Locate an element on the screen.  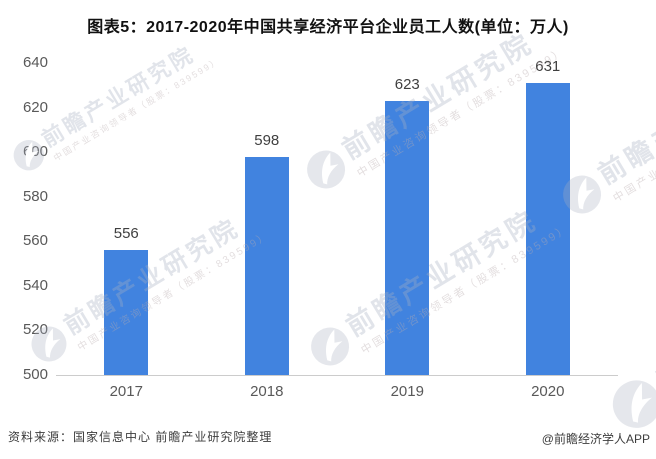
y-axis-tick-label: 520 is located at coordinates (35, 330).